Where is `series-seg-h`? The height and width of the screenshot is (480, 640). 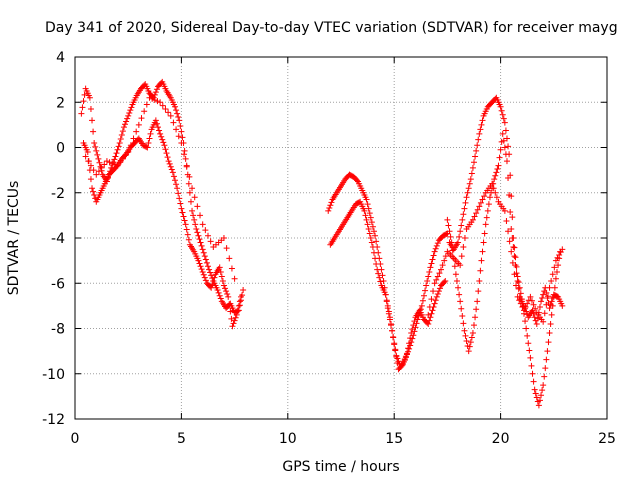
series-seg-h is located at coordinates (495, 252).